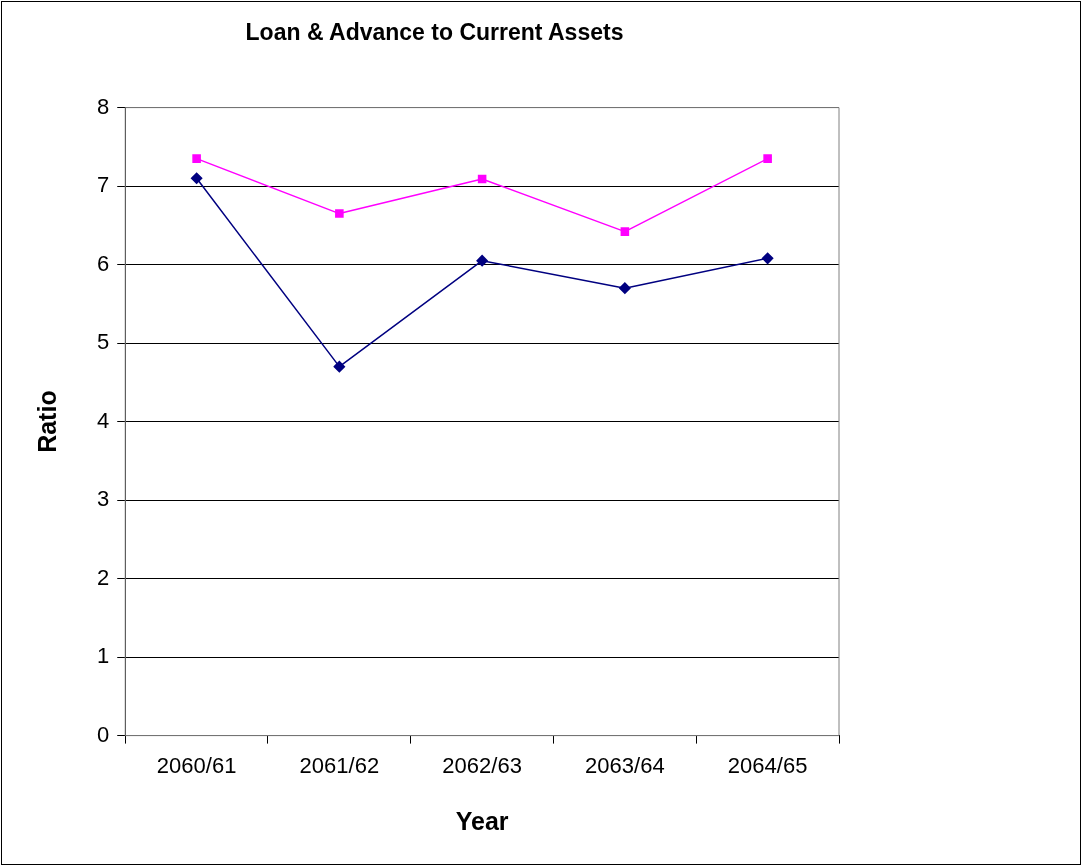 This screenshot has width=1084, height=867. I want to click on x-tick-label: 2062/63, so click(482, 765).